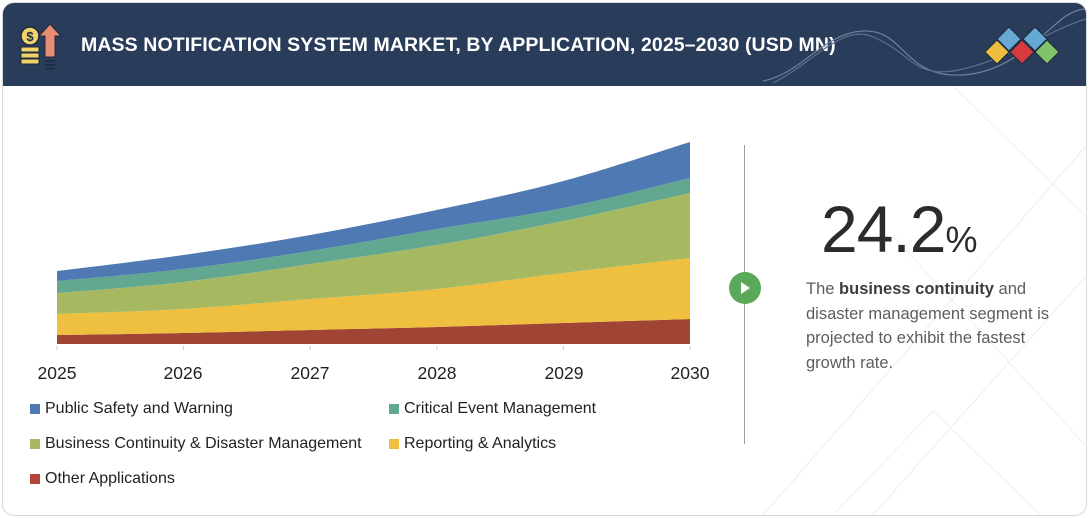 Image resolution: width=1089 pixels, height=518 pixels. What do you see at coordinates (110, 478) in the screenshot?
I see `legend-label: Other Applications` at bounding box center [110, 478].